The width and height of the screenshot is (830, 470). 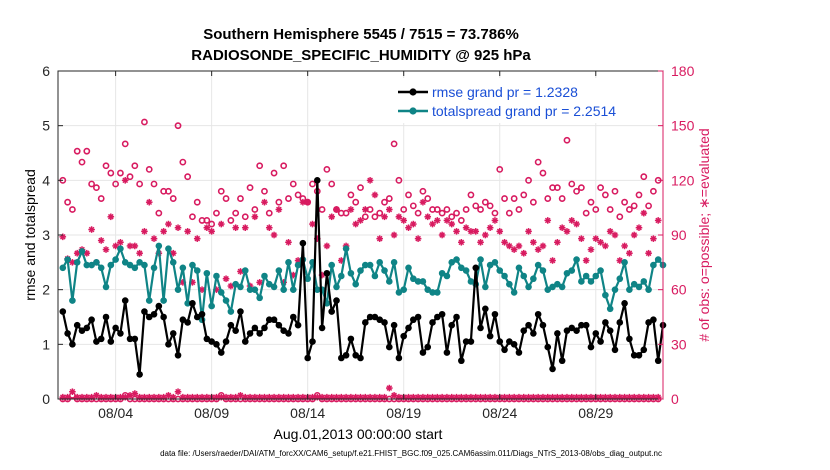 What do you see at coordinates (361, 55) in the screenshot?
I see `chart-subtitle: RADIOSONDE_SPECIFIC_HUMIDITY @ 925 hPa` at bounding box center [361, 55].